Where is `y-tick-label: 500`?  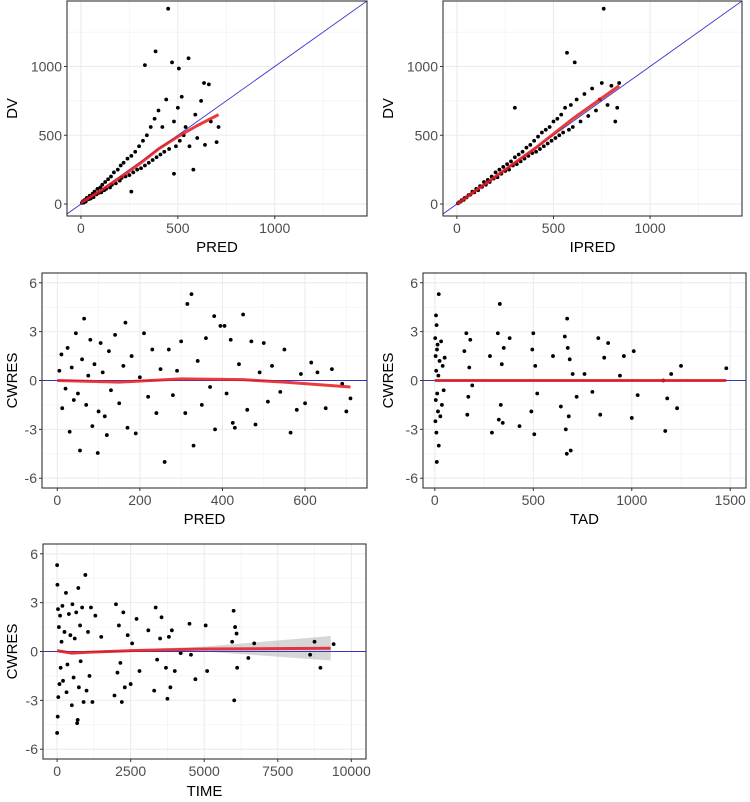 y-tick-label: 500 is located at coordinates (51, 135).